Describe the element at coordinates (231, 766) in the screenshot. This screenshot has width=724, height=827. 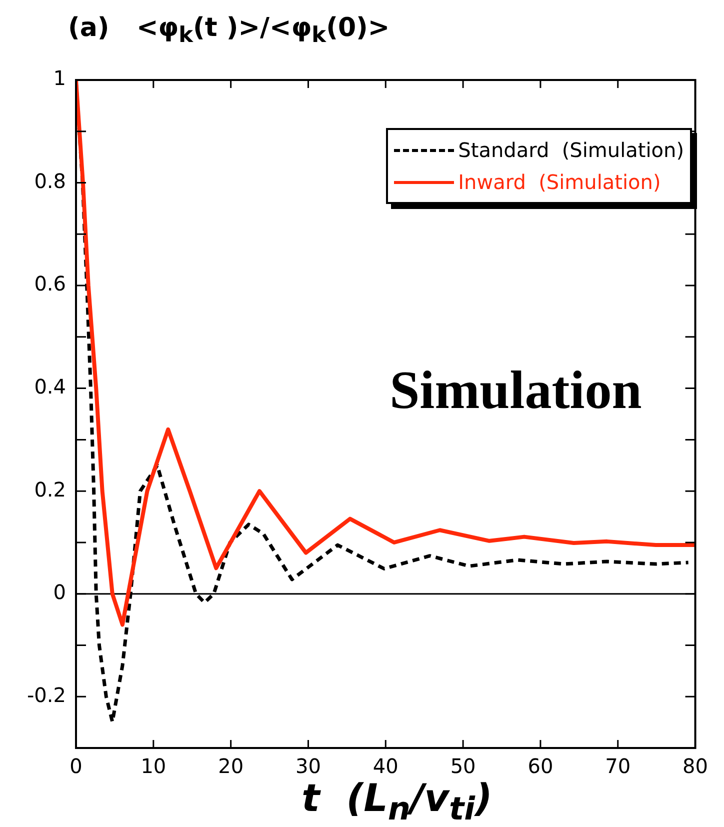
I see `x-tick-label: 20` at that location.